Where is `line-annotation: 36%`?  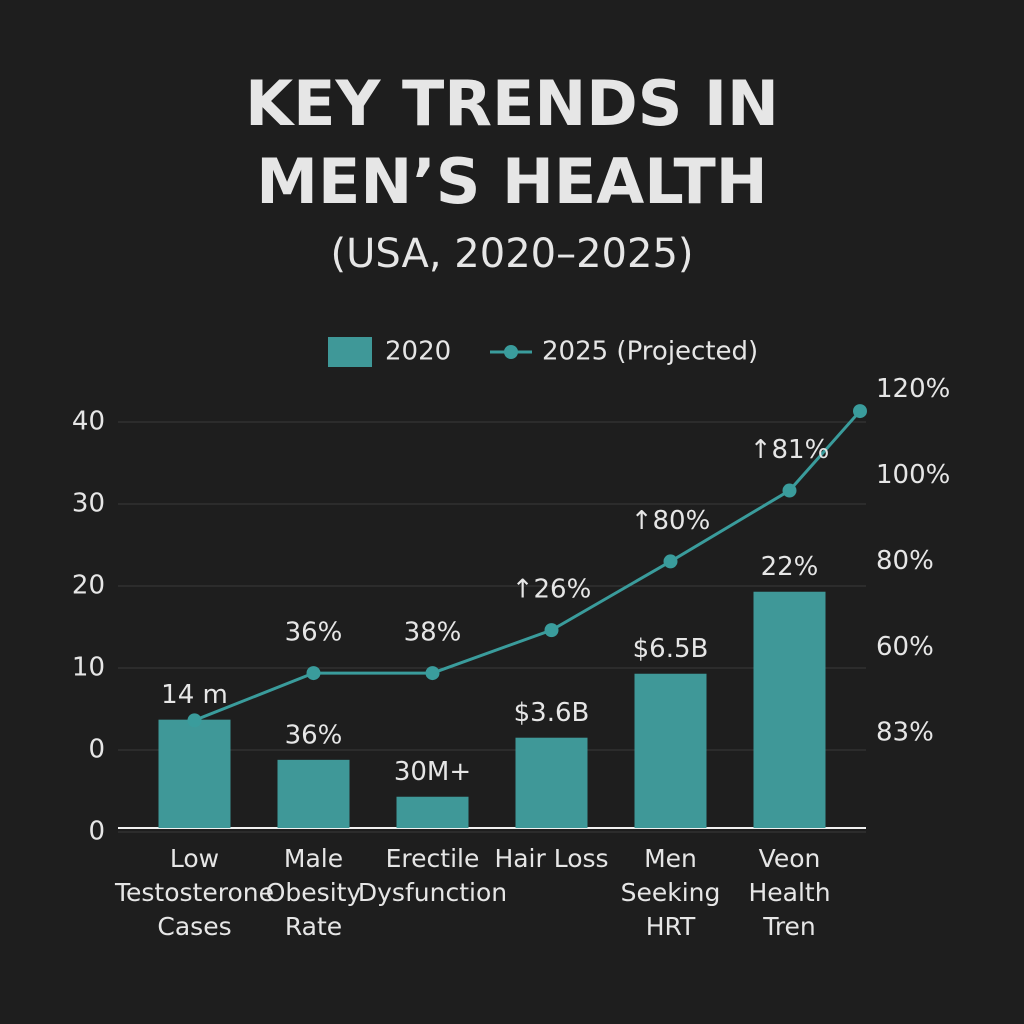
line-annotation: 36% is located at coordinates (314, 633).